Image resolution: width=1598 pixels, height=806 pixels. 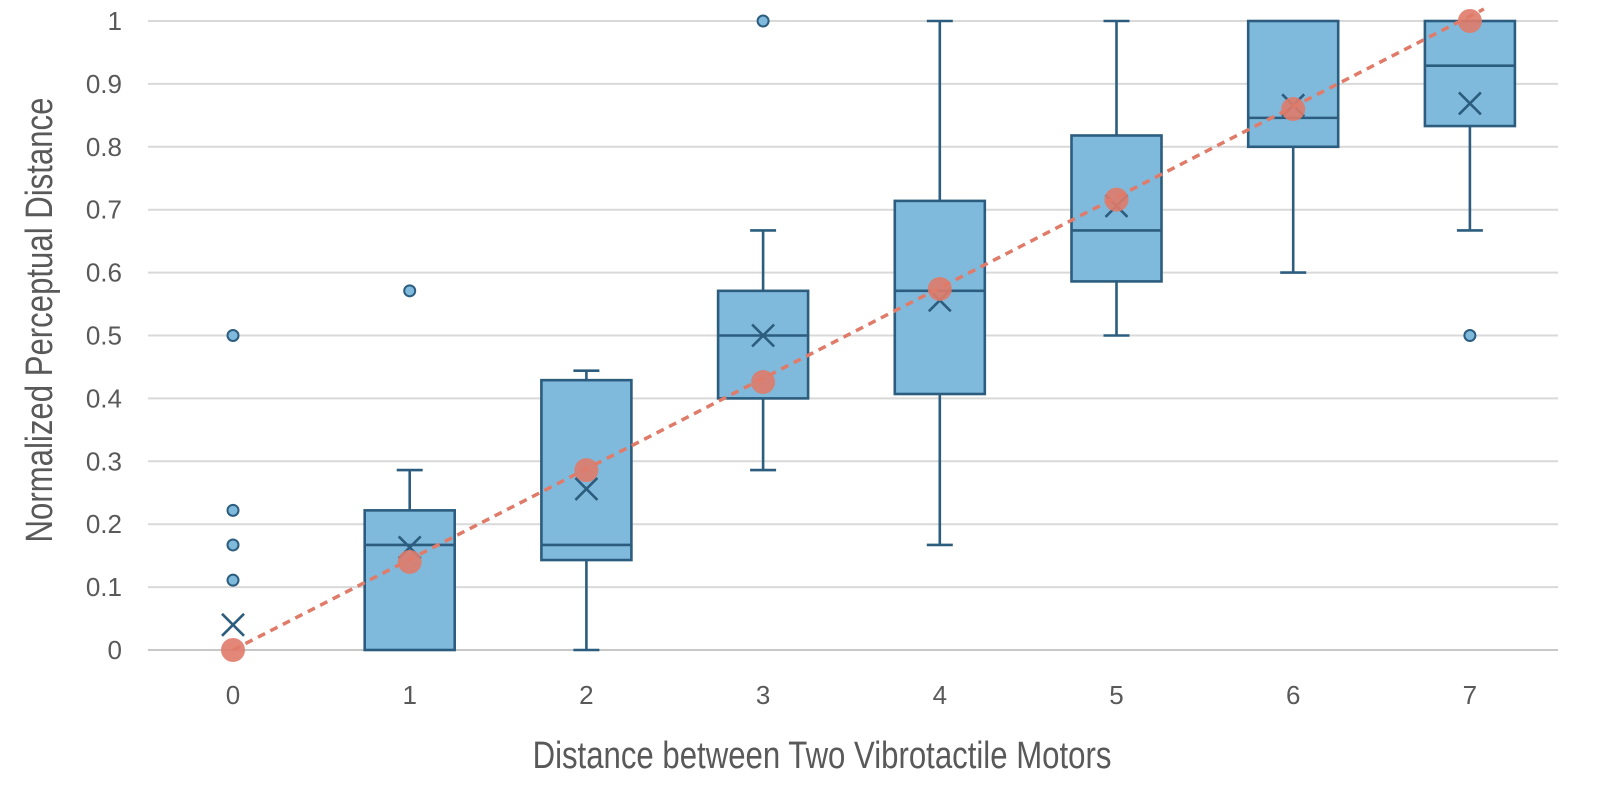 What do you see at coordinates (822, 756) in the screenshot?
I see `x-axis-title: Distance between Two Vibrotactile Motors` at bounding box center [822, 756].